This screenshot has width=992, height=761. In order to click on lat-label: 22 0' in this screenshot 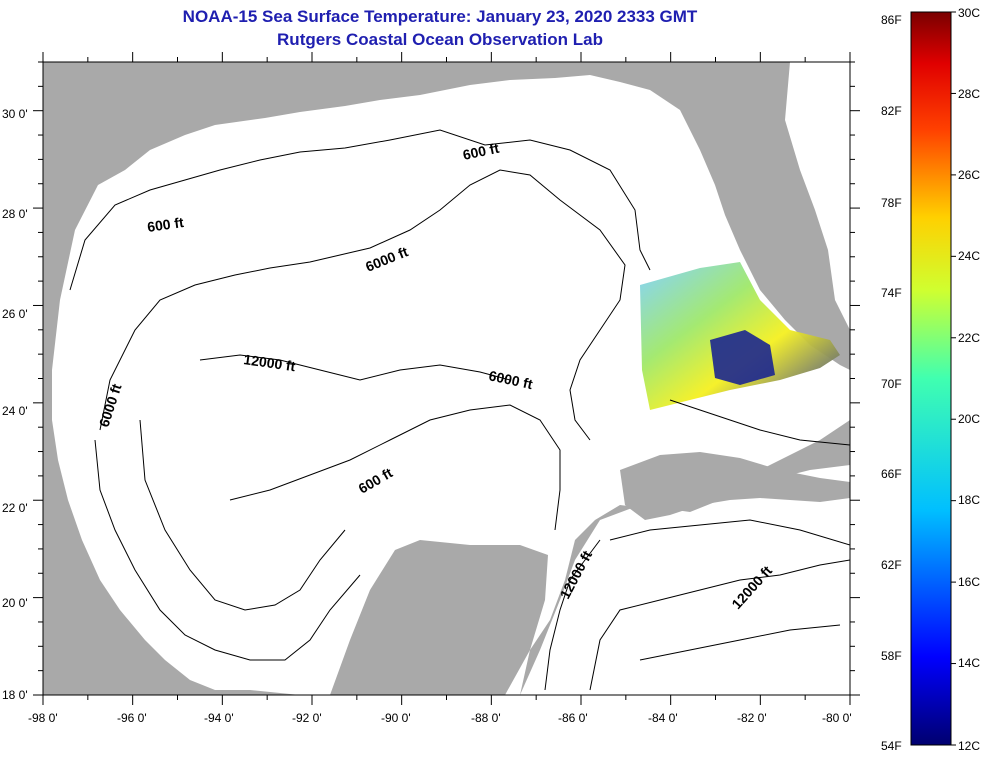, I will do `click(15, 508)`.